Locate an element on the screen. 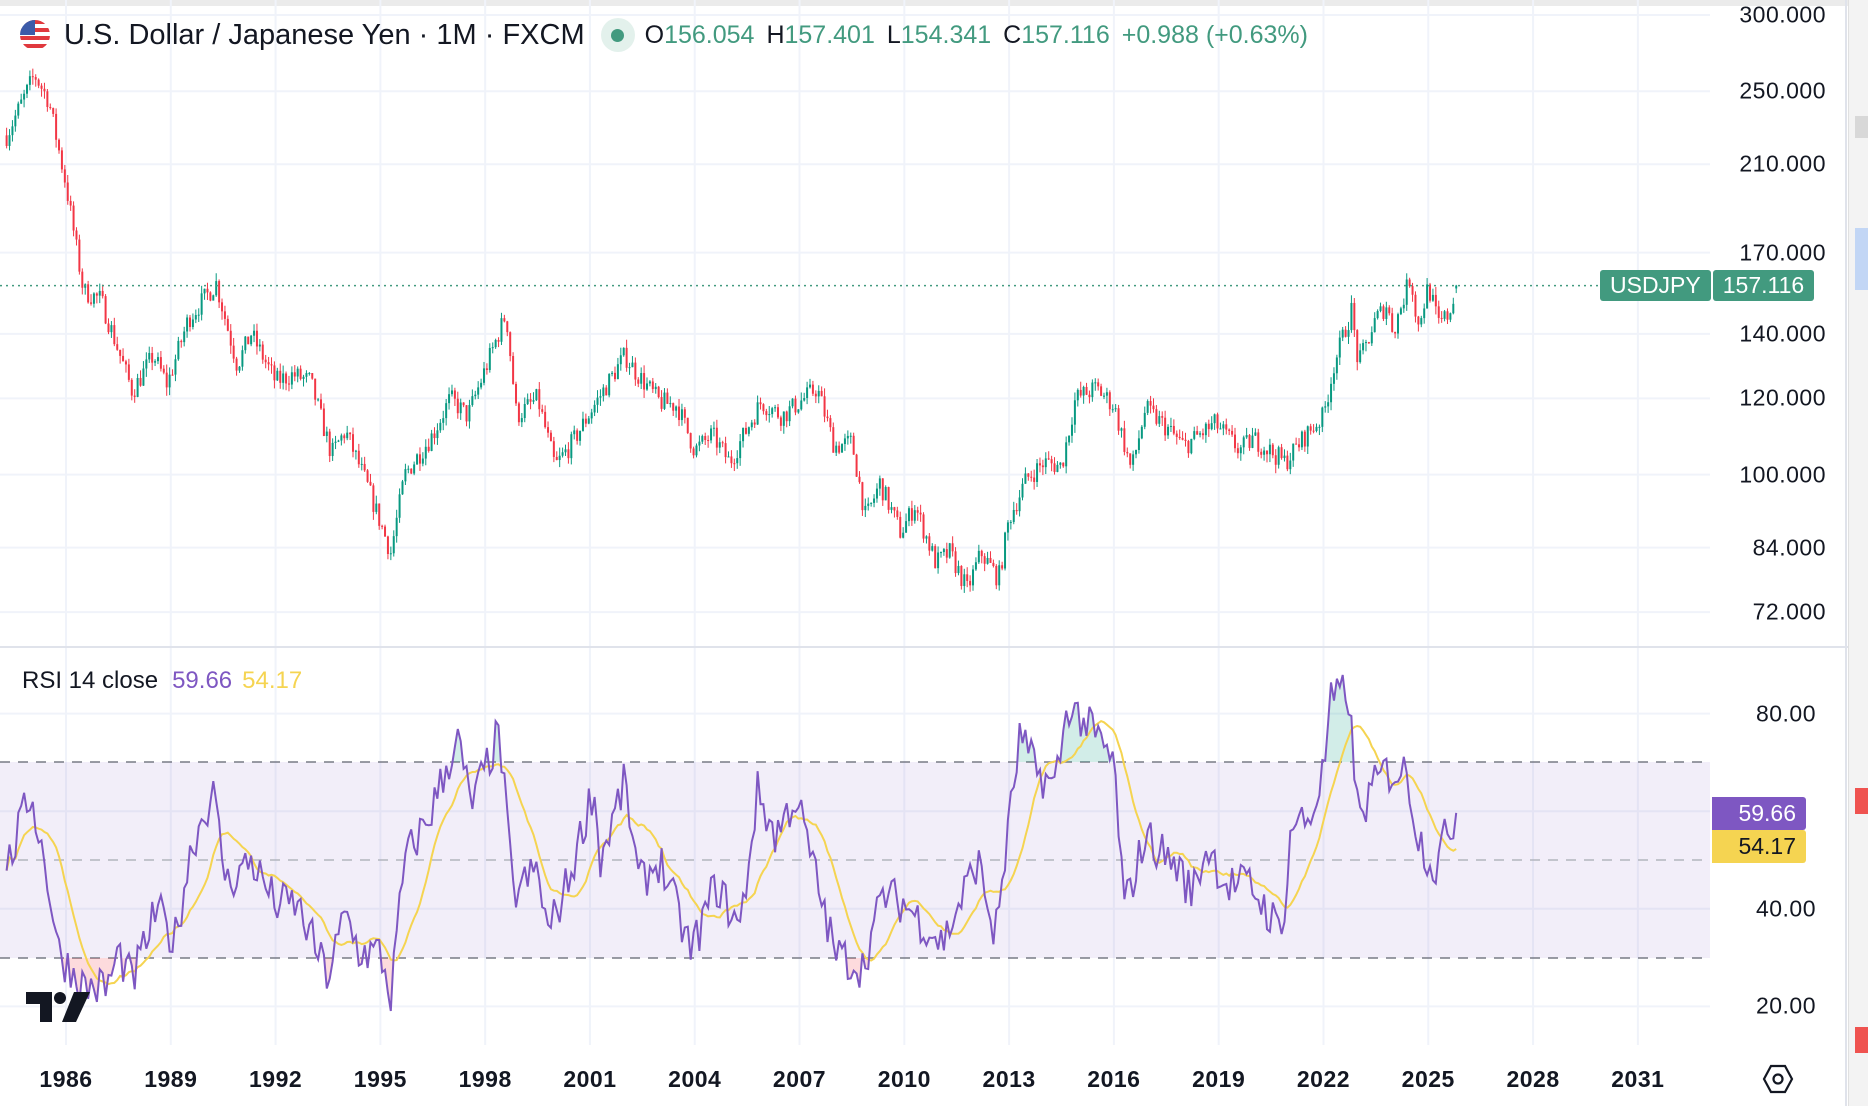 The width and height of the screenshot is (1868, 1106). rsi-legend: RSI 14 close 59.66 54.17 is located at coordinates (162, 681).